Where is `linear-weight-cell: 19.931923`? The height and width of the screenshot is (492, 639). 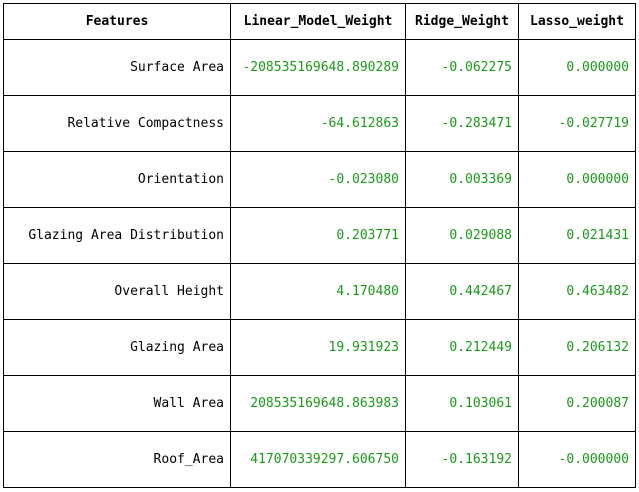 linear-weight-cell: 19.931923 is located at coordinates (318, 347).